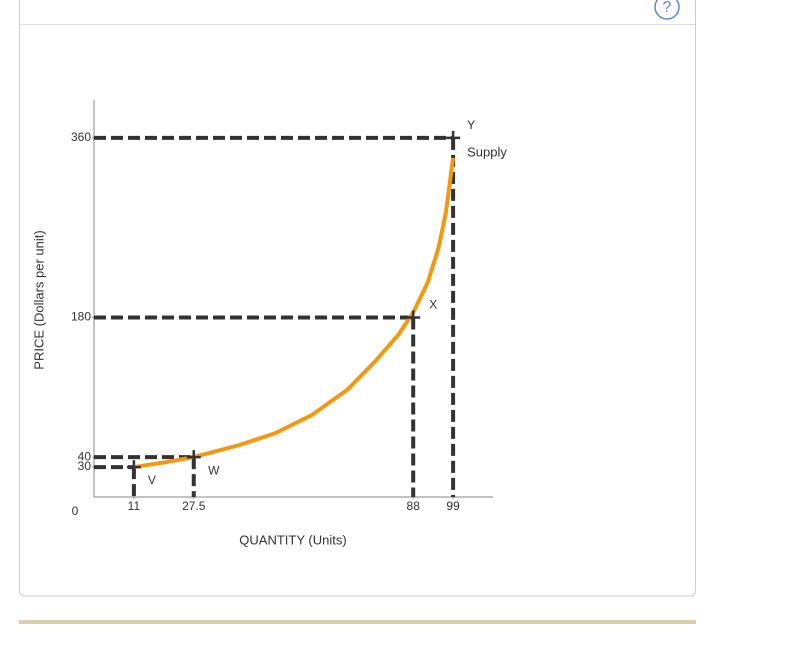 The image size is (794, 660). I want to click on y-axis-title: PRICE (Dollars per unit), so click(38, 299).